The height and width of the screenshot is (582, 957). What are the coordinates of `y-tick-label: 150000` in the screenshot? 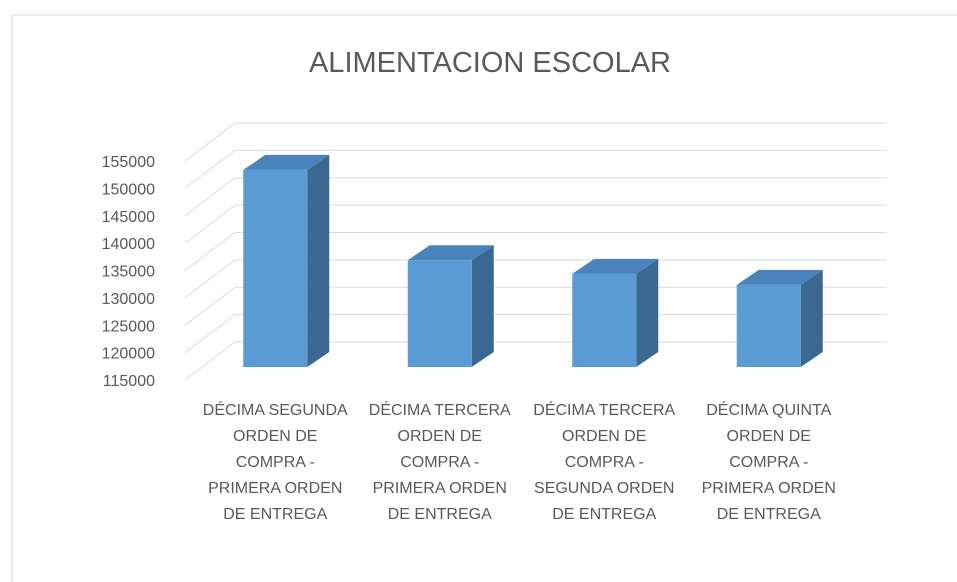 It's located at (128, 189).